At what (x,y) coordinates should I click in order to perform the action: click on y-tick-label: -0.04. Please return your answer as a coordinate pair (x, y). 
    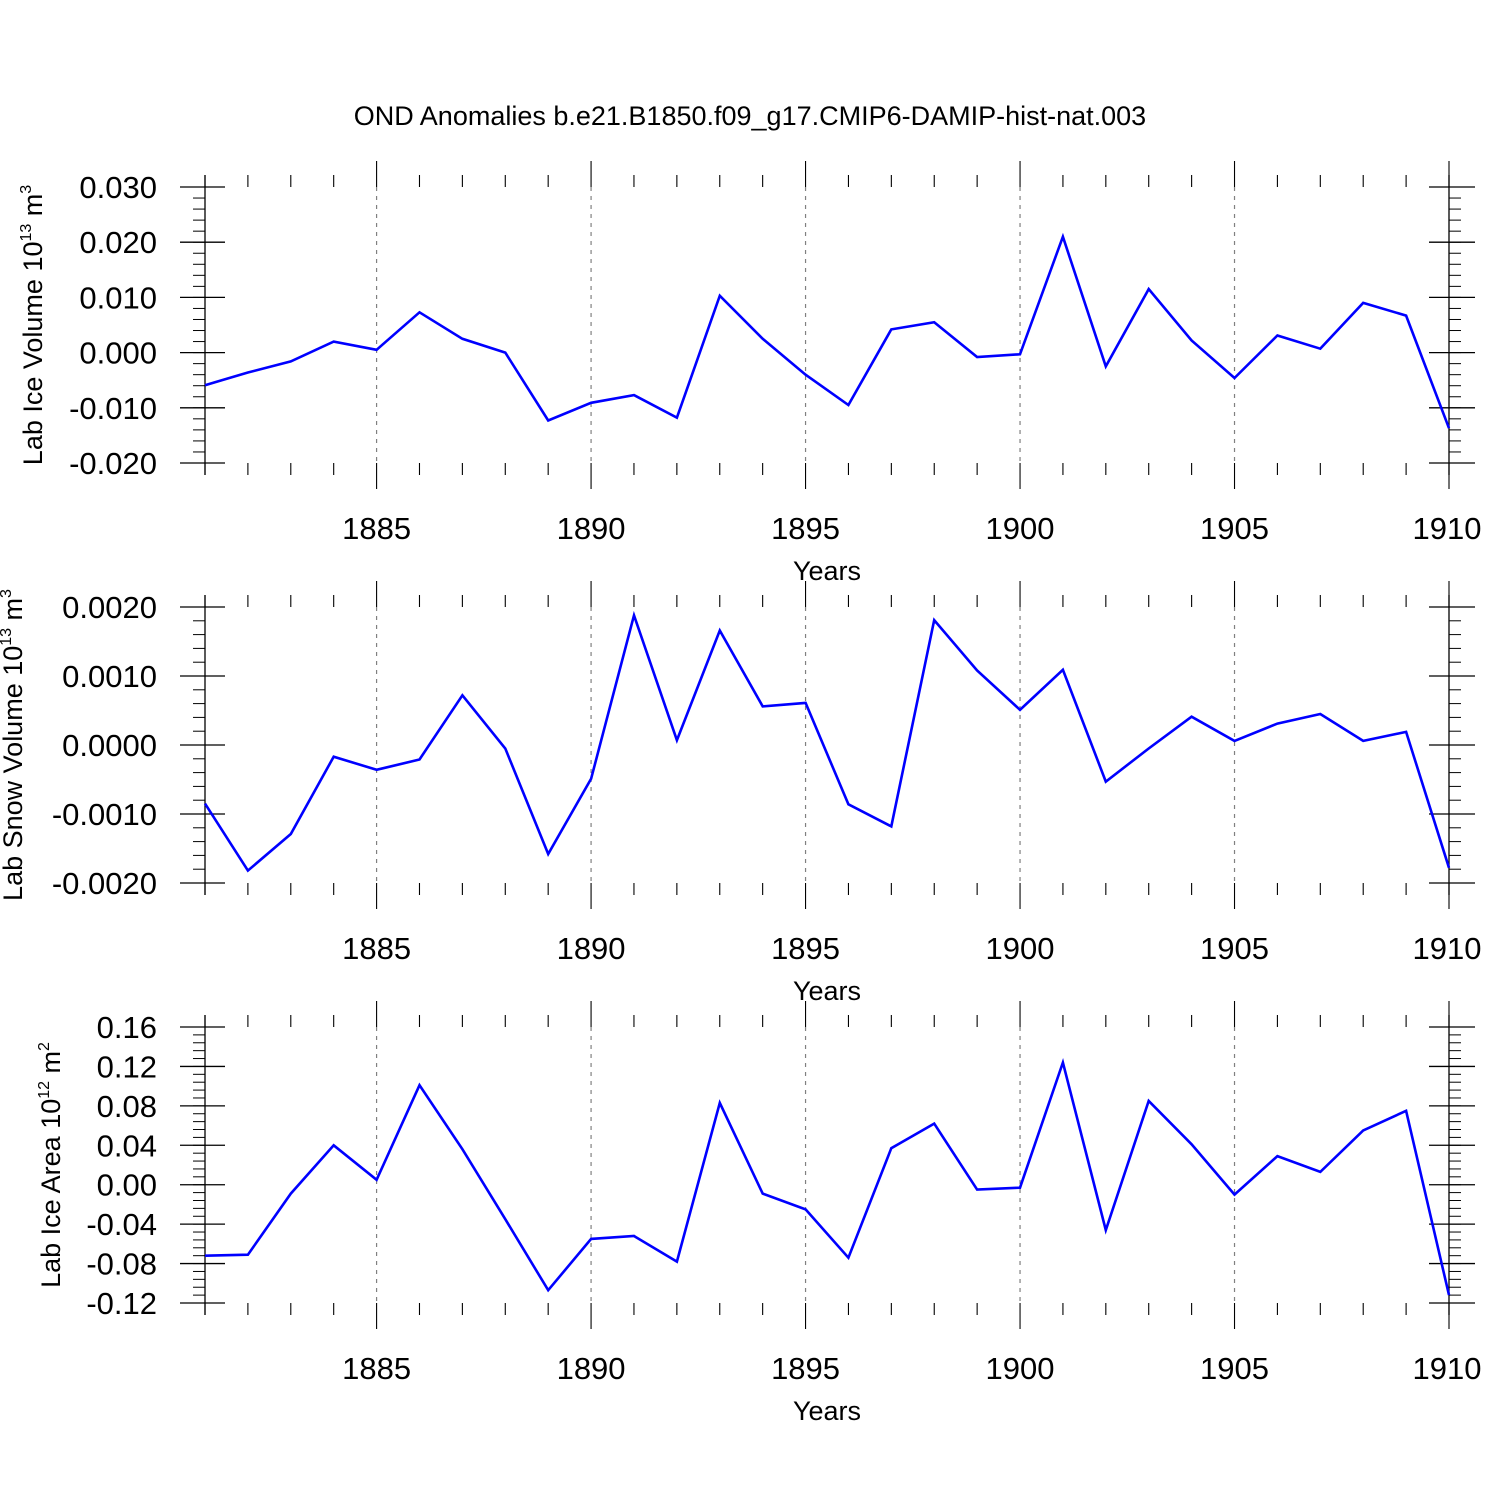
    Looking at the image, I should click on (121, 1224).